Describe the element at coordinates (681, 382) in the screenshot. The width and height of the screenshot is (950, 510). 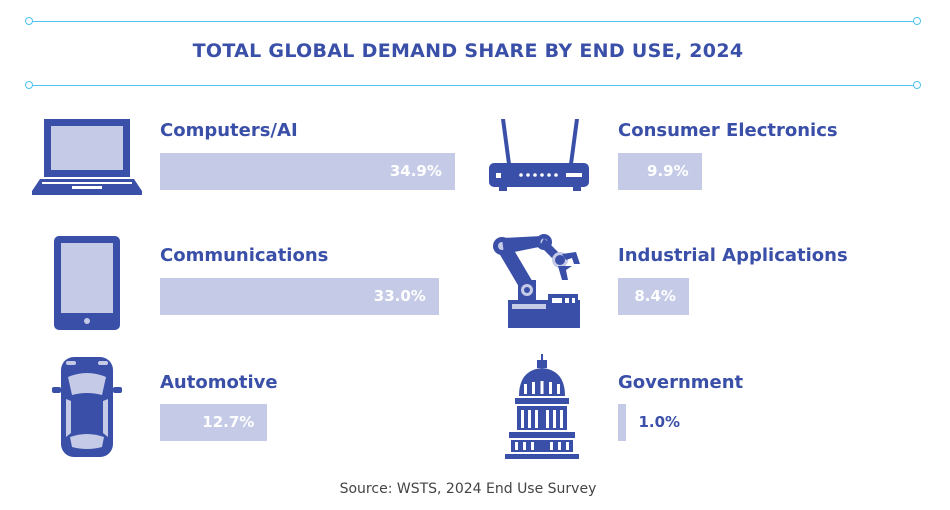
I see `label-government: Government` at that location.